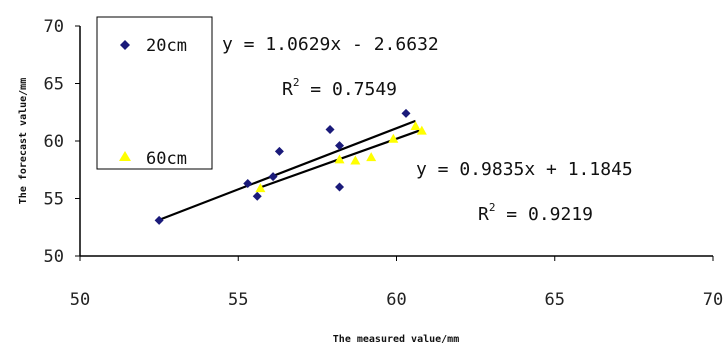  Describe the element at coordinates (396, 300) in the screenshot. I see `x-tick-label: 60` at that location.